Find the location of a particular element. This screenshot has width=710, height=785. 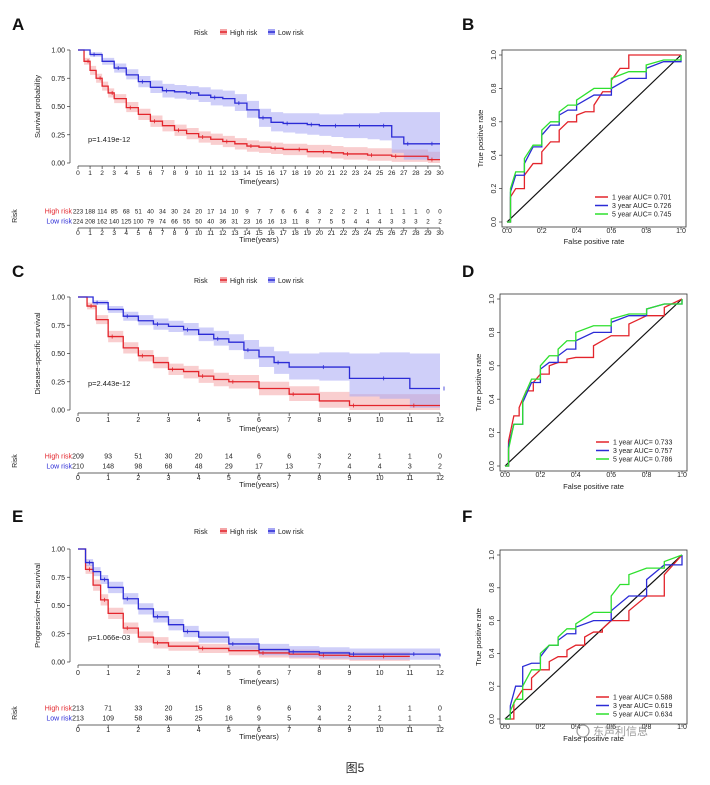

diagonal-reference is located at coordinates (593, 382).